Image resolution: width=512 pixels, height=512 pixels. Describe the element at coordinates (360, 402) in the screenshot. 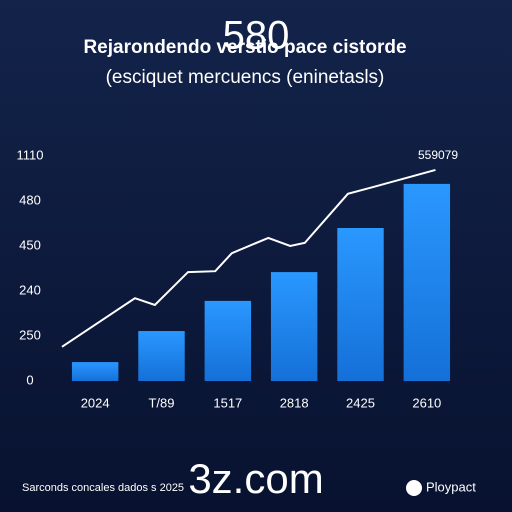

I see `x-tick-label: 2425` at that location.